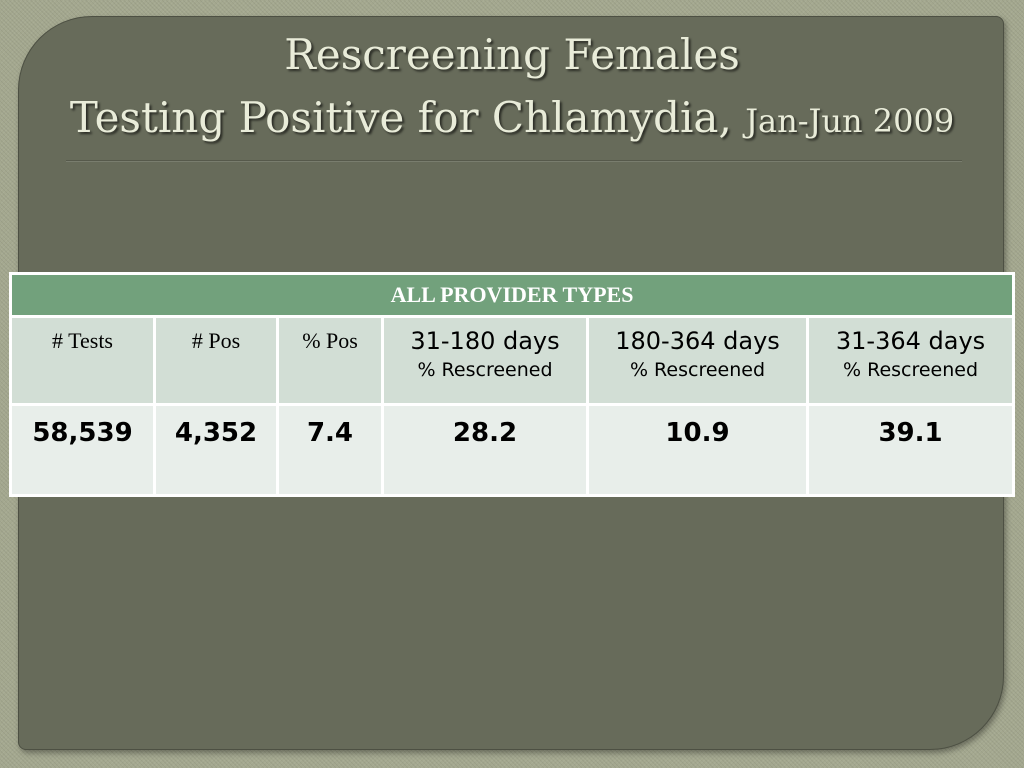  What do you see at coordinates (910, 450) in the screenshot?
I see `value-range-31-364: 39.1` at bounding box center [910, 450].